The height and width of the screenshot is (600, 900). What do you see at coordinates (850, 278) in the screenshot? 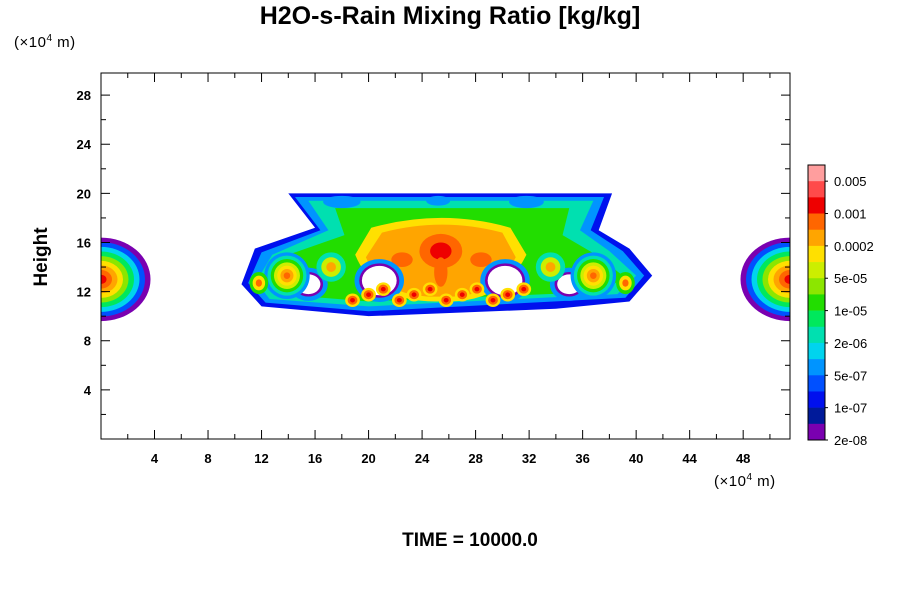
I see `colorbar-label: 5e-05` at bounding box center [850, 278].